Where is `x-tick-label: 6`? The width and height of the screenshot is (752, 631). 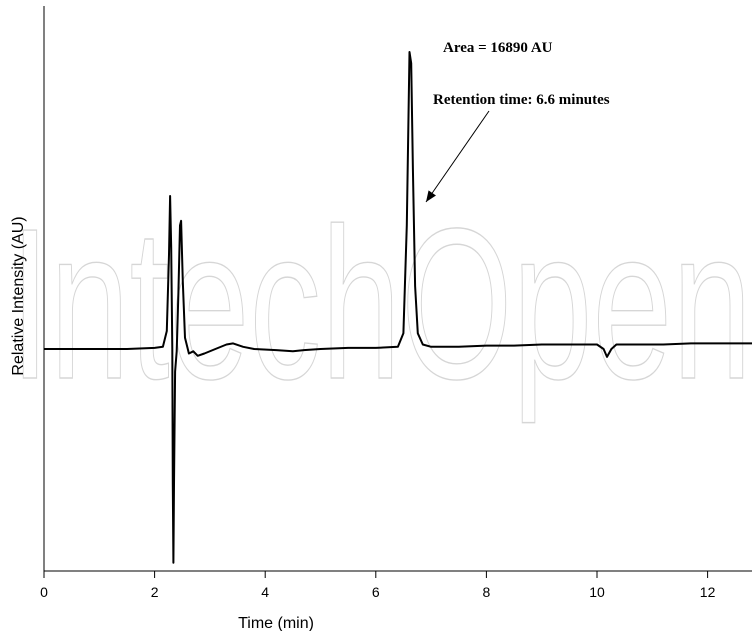
x-tick-label: 6 is located at coordinates (376, 592).